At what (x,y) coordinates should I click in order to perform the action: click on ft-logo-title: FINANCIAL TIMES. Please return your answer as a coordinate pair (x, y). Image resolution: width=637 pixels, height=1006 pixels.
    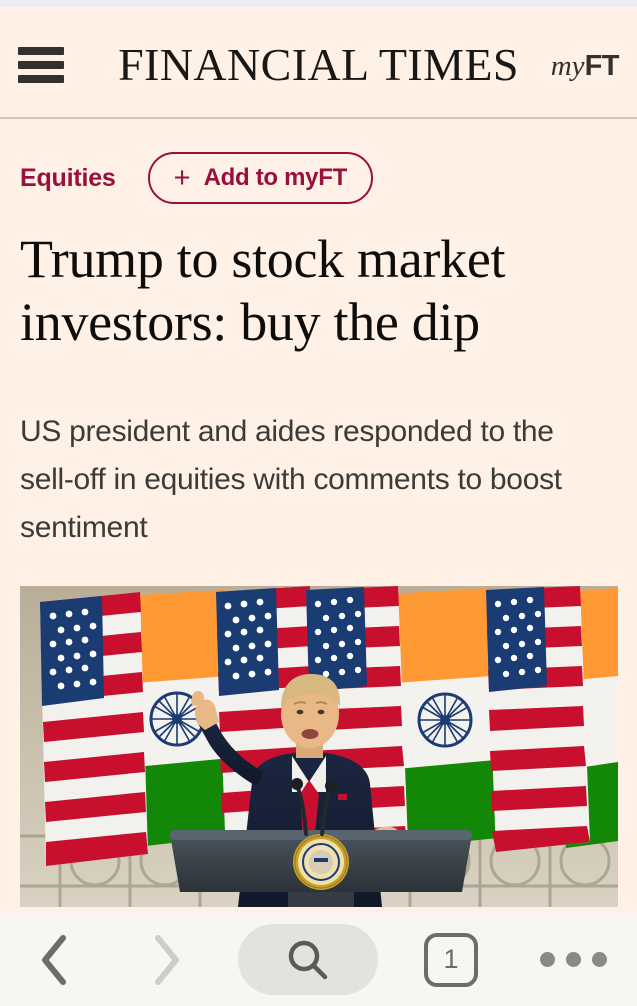
    Looking at the image, I should click on (318, 64).